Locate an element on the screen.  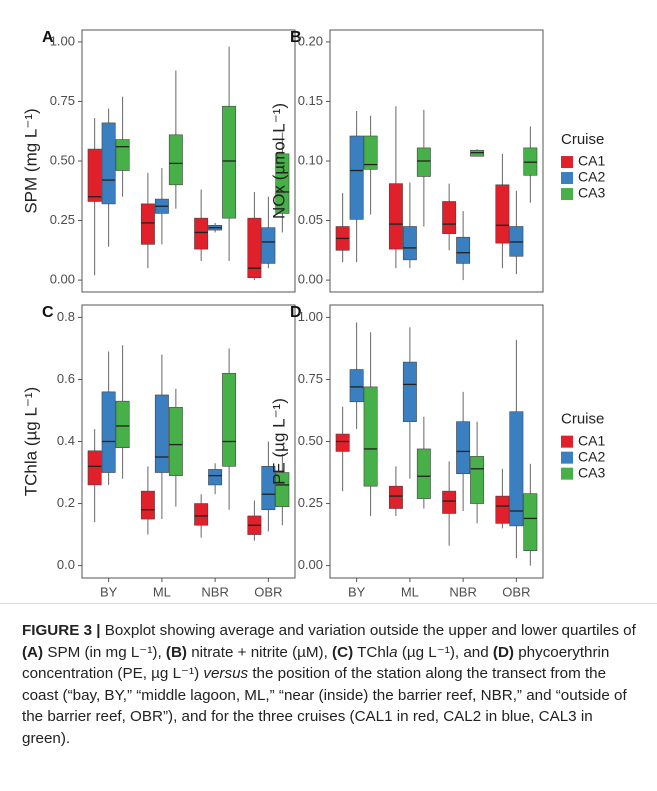
y-tick-label: 0.6 is located at coordinates (66, 378).